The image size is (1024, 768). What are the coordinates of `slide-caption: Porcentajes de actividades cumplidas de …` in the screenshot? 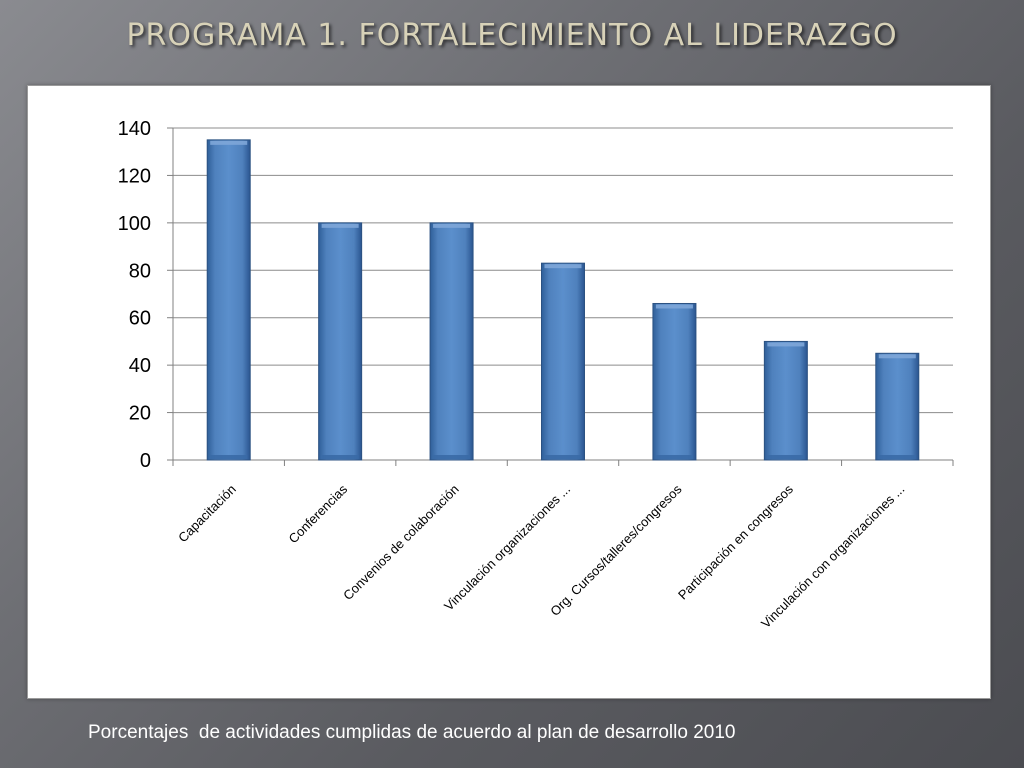 It's located at (412, 732).